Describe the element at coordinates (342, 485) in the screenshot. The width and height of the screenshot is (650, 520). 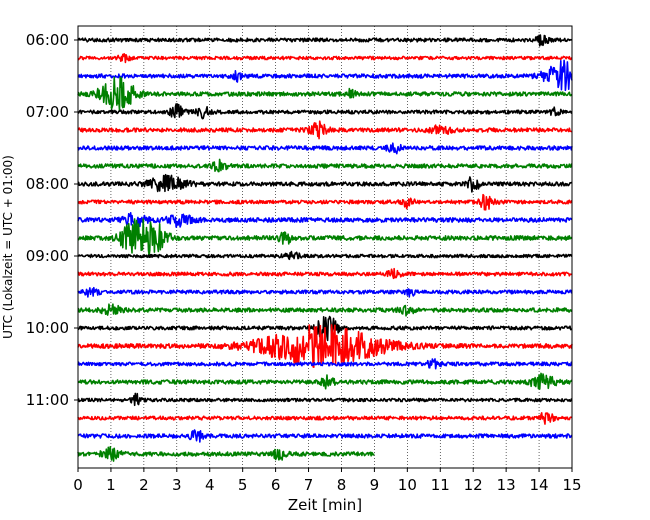
I see `x-tick-label-8: 8` at that location.